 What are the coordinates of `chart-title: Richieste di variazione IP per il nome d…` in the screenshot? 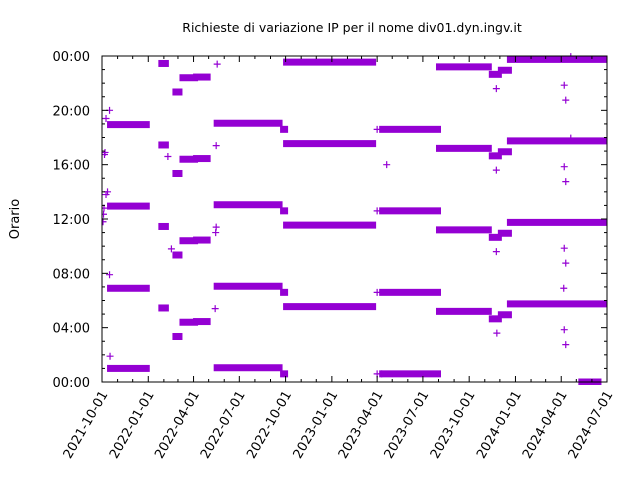 It's located at (352, 27).